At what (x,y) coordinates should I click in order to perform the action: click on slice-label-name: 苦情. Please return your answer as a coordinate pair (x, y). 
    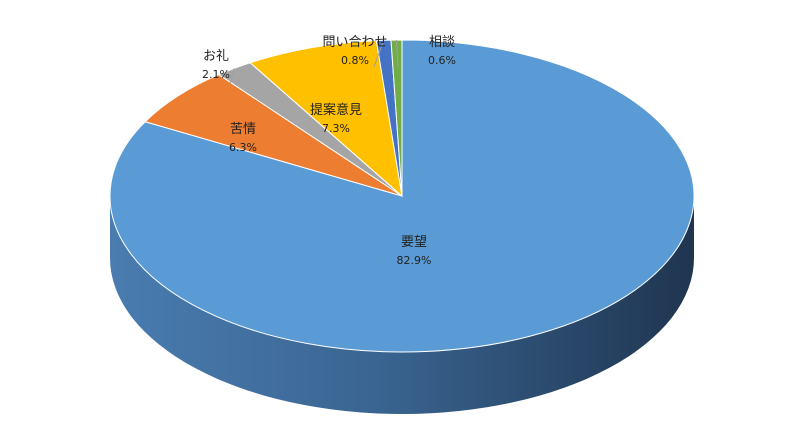
    Looking at the image, I should click on (243, 129).